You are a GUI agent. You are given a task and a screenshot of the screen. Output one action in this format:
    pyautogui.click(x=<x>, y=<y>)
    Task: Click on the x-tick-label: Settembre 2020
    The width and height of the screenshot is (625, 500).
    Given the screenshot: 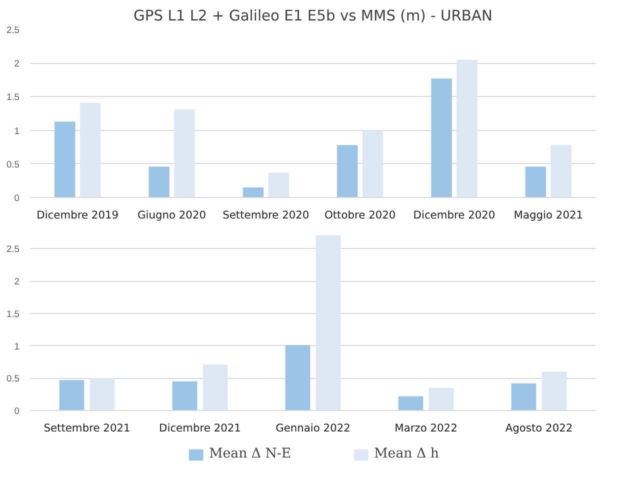 What is the action you would take?
    pyautogui.click(x=266, y=215)
    